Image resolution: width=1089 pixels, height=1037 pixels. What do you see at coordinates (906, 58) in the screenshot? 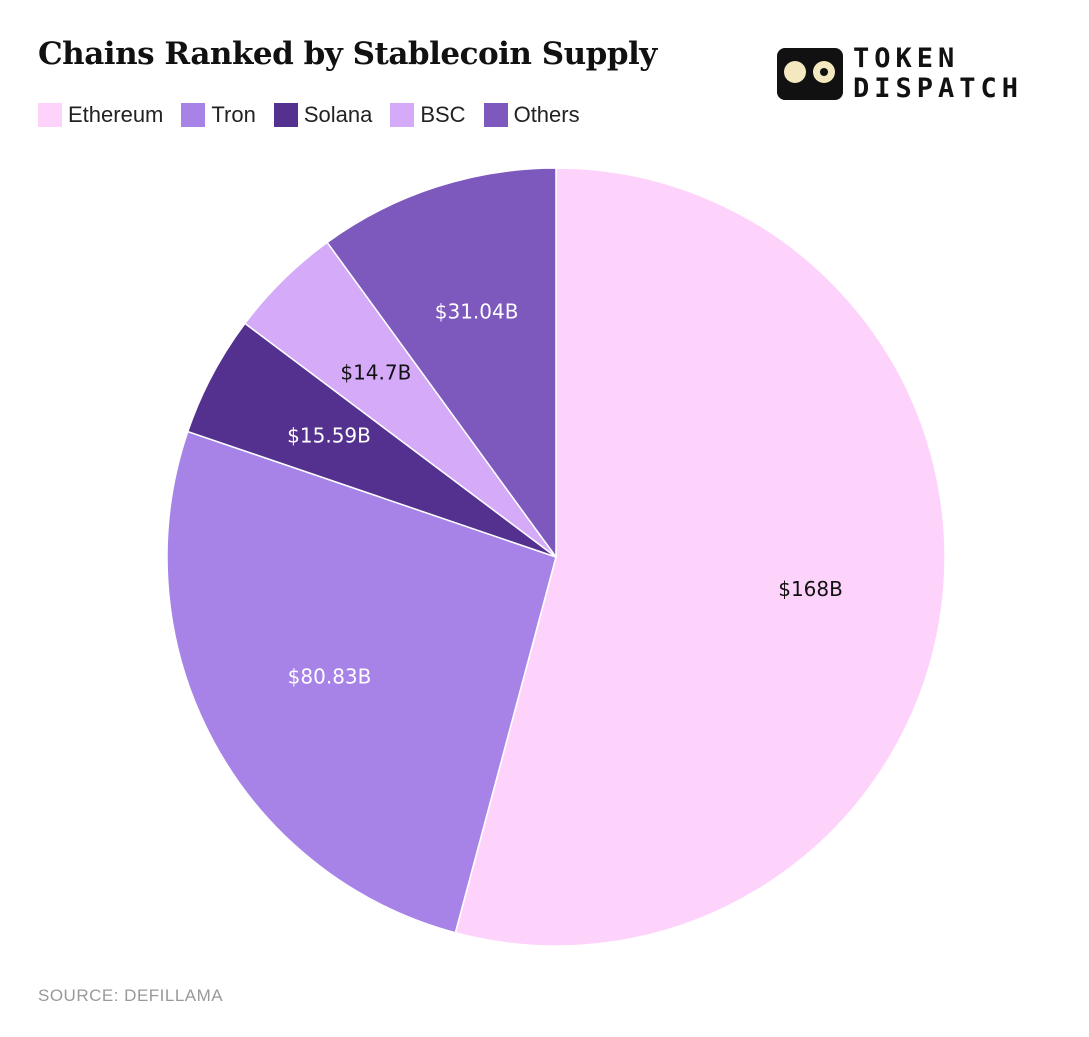
I see `logo-line1: TOKEN` at bounding box center [906, 58].